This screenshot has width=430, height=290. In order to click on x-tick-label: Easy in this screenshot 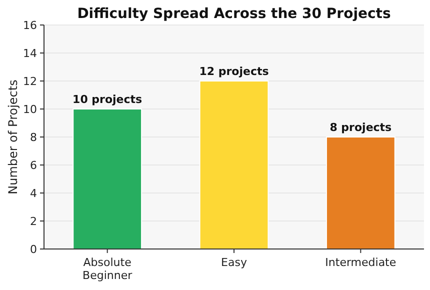, I will do `click(234, 262)`.